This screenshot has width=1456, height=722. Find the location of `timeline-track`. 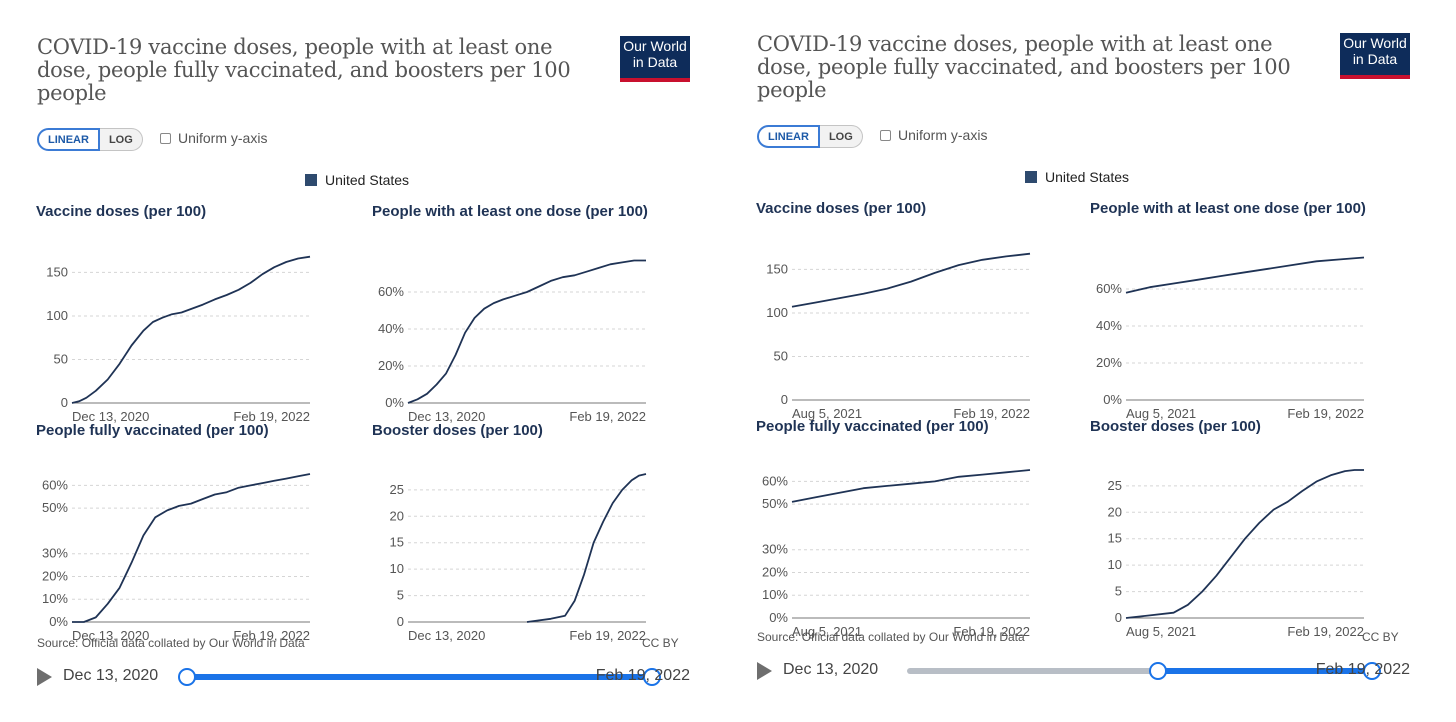

timeline-track is located at coordinates (1139, 671).